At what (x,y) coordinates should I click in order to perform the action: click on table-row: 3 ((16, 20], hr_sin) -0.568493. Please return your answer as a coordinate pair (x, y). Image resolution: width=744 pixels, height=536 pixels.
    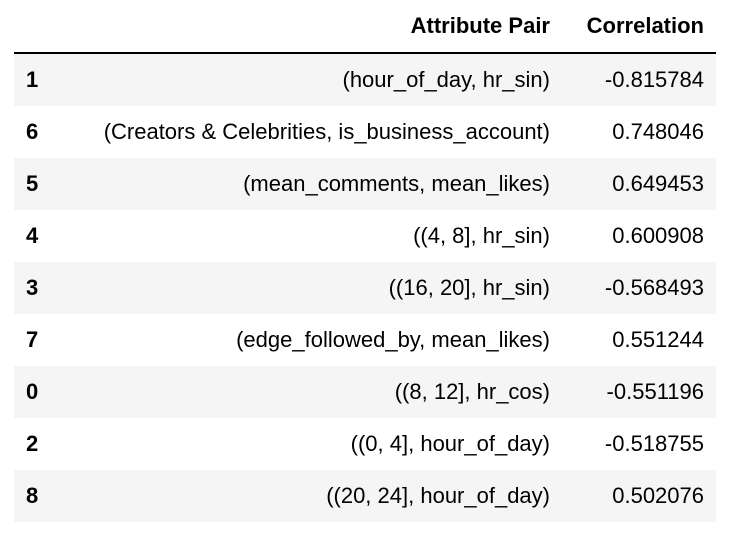
    Looking at the image, I should click on (365, 288).